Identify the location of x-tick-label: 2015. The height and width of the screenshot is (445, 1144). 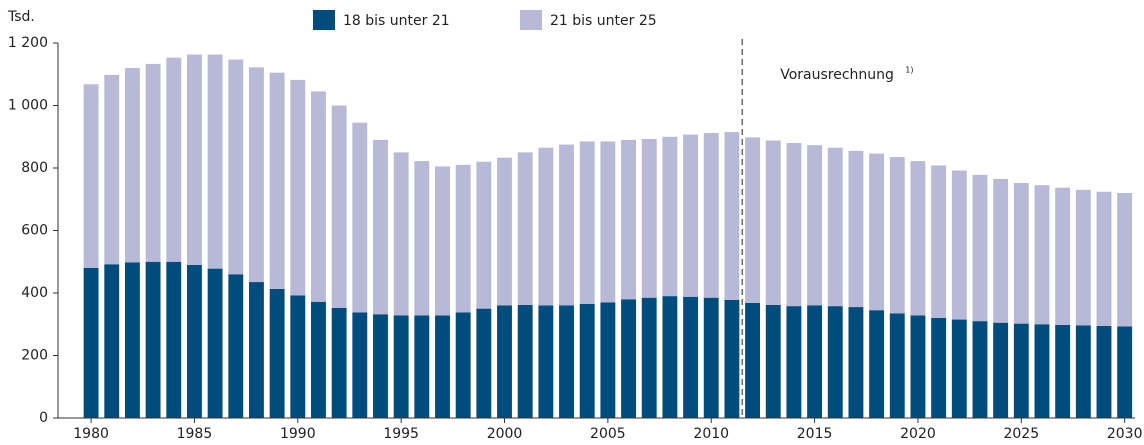
(815, 433).